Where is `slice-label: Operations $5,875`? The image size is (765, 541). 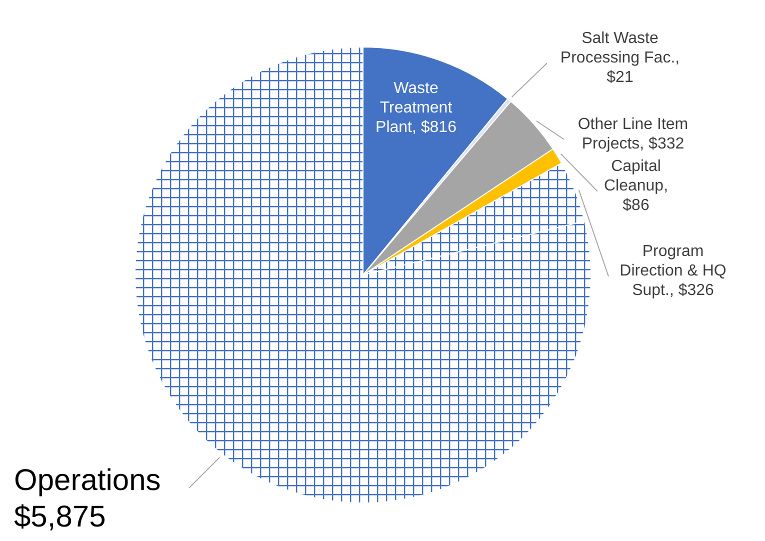 slice-label: Operations $5,875 is located at coordinates (87, 499).